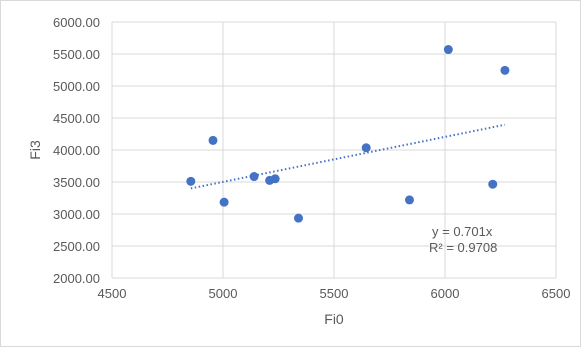 The width and height of the screenshot is (581, 352). I want to click on x-tick-label: 4500, so click(112, 293).